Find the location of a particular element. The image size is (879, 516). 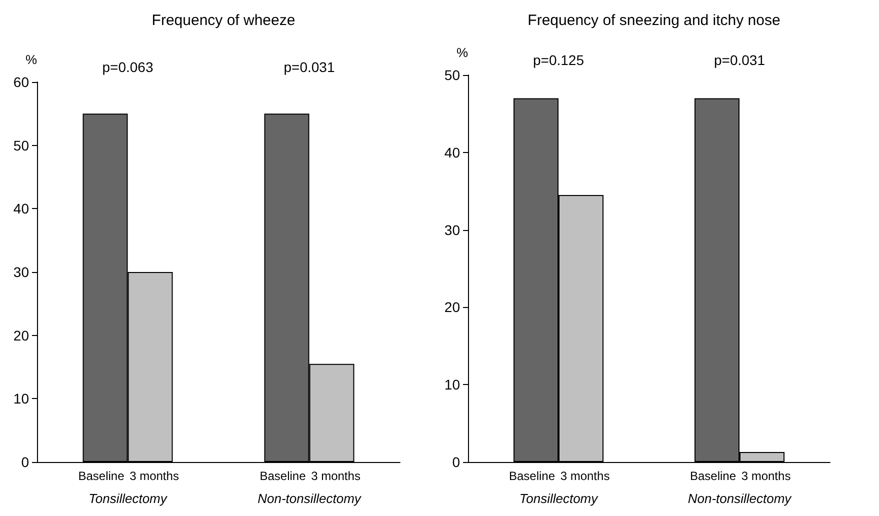

text: p=0.125 is located at coordinates (558, 60).